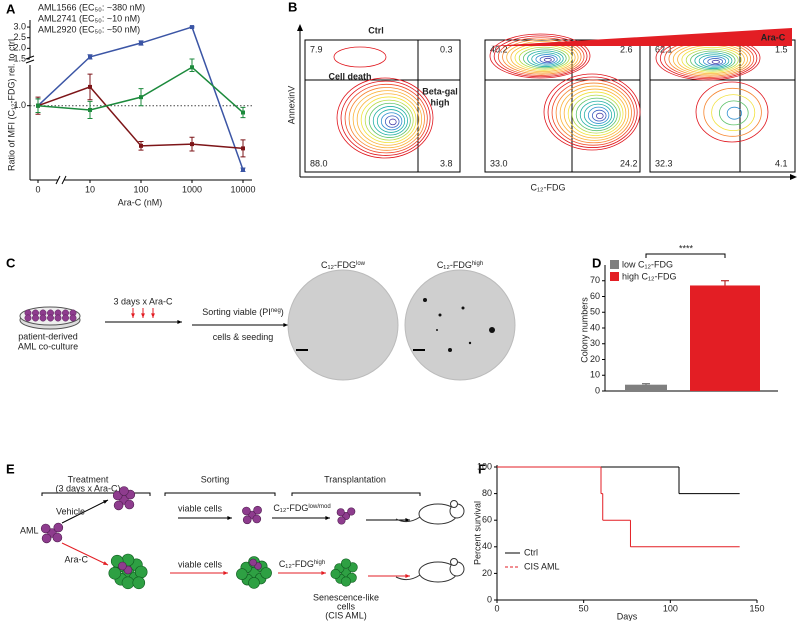  Describe the element at coordinates (477, 264) in the screenshot. I see `text-part: high` at that location.